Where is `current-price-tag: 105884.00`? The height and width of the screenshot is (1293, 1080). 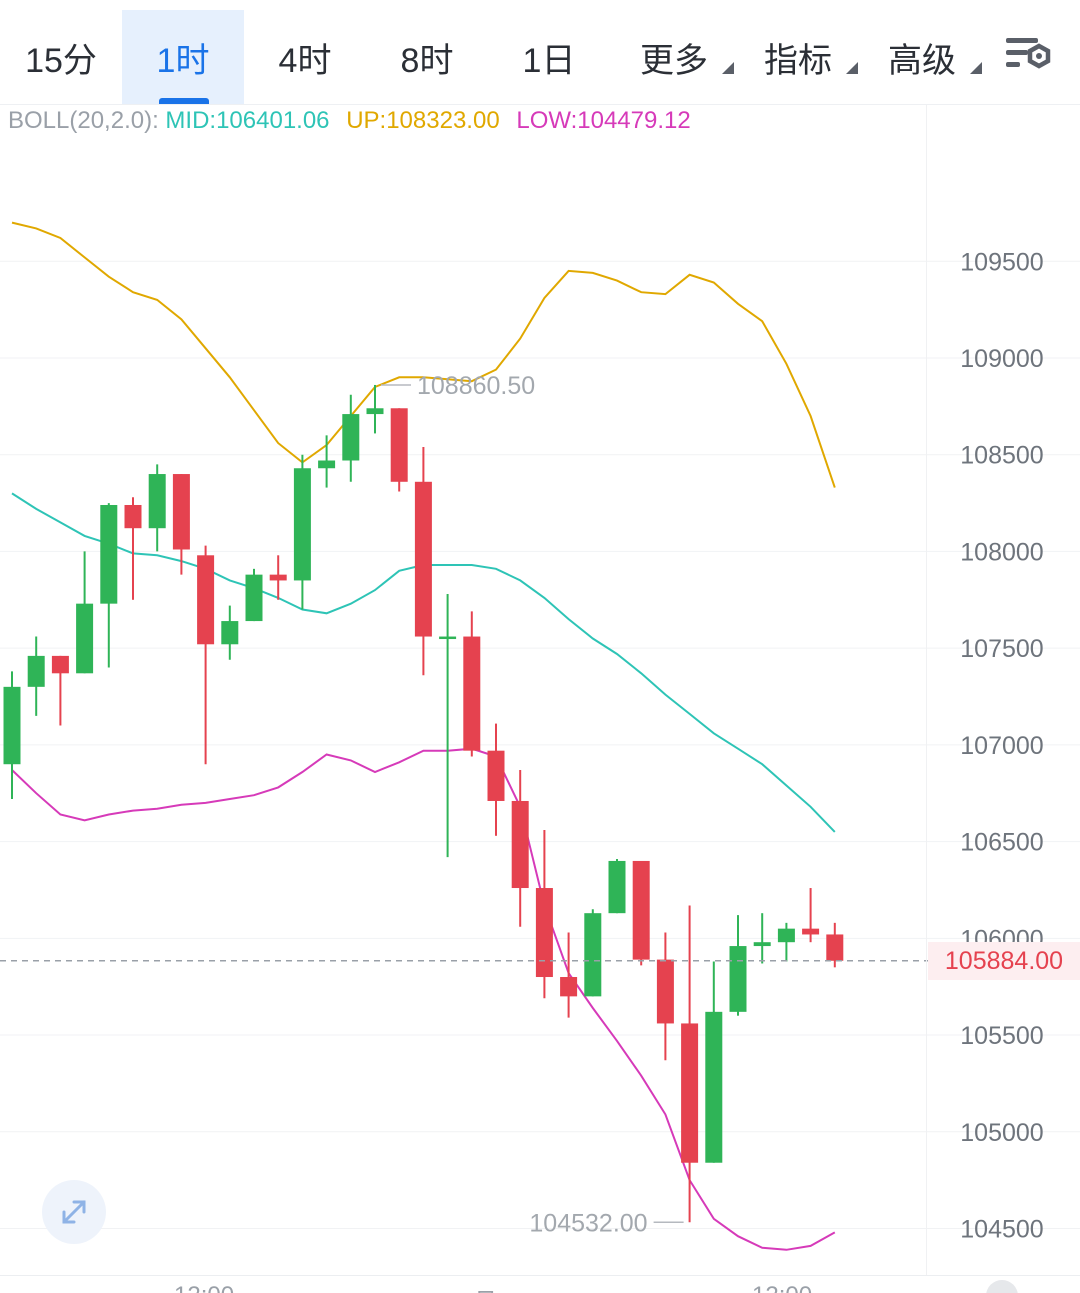
current-price-tag: 105884.00 is located at coordinates (1004, 961).